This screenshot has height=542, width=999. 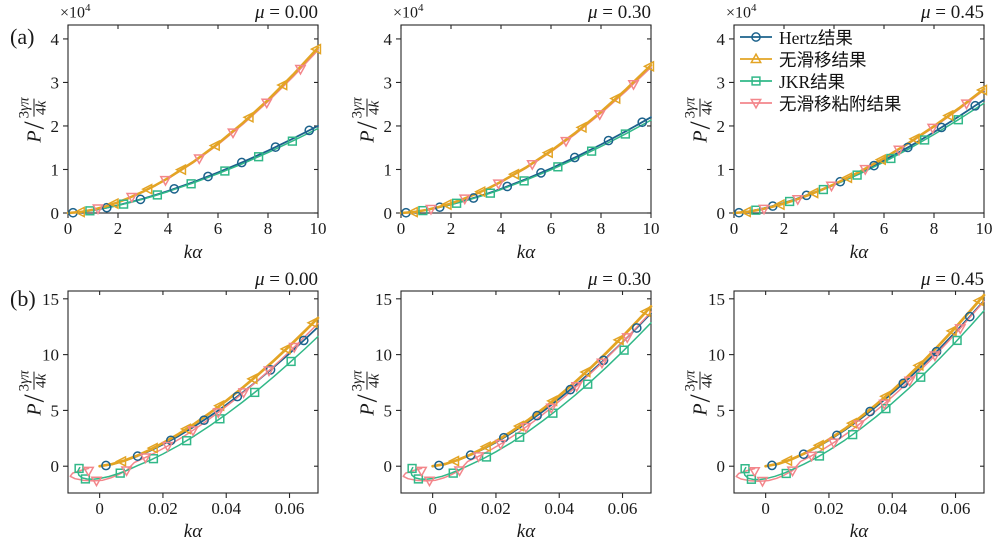 What do you see at coordinates (55, 213) in the screenshot?
I see `y-tick-label: 0` at bounding box center [55, 213].